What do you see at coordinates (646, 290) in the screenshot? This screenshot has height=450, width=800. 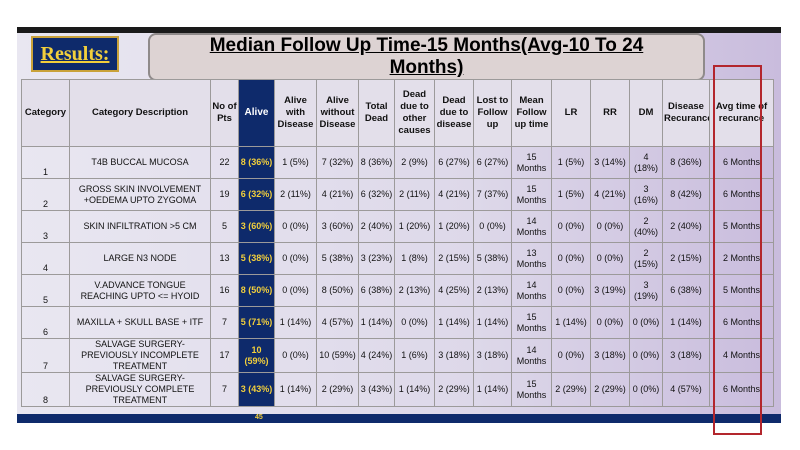 I see `cell-dm: 3 (19%)` at bounding box center [646, 290].